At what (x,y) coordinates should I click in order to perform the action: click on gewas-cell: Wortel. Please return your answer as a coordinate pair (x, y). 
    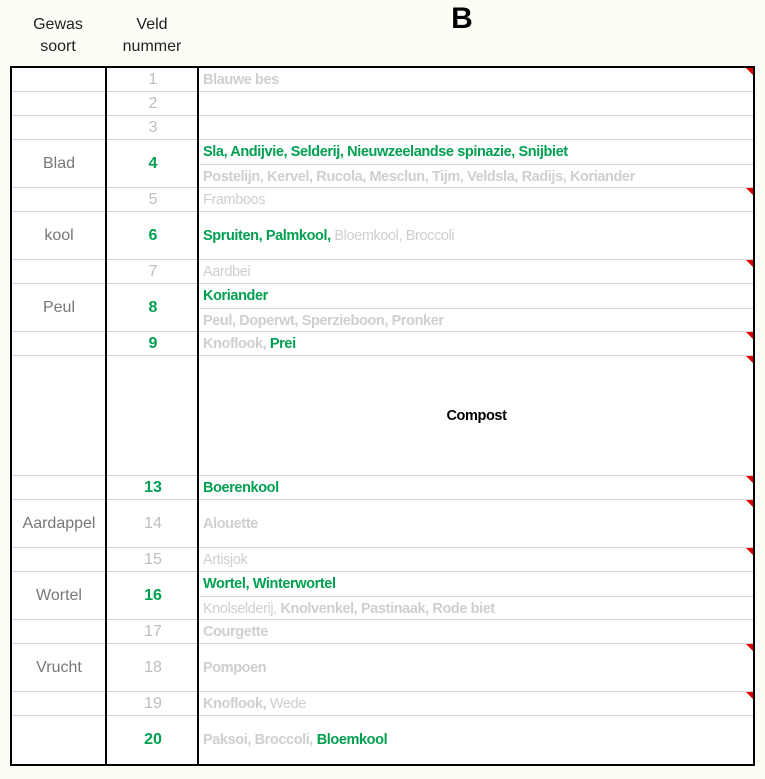
    Looking at the image, I should click on (59, 595).